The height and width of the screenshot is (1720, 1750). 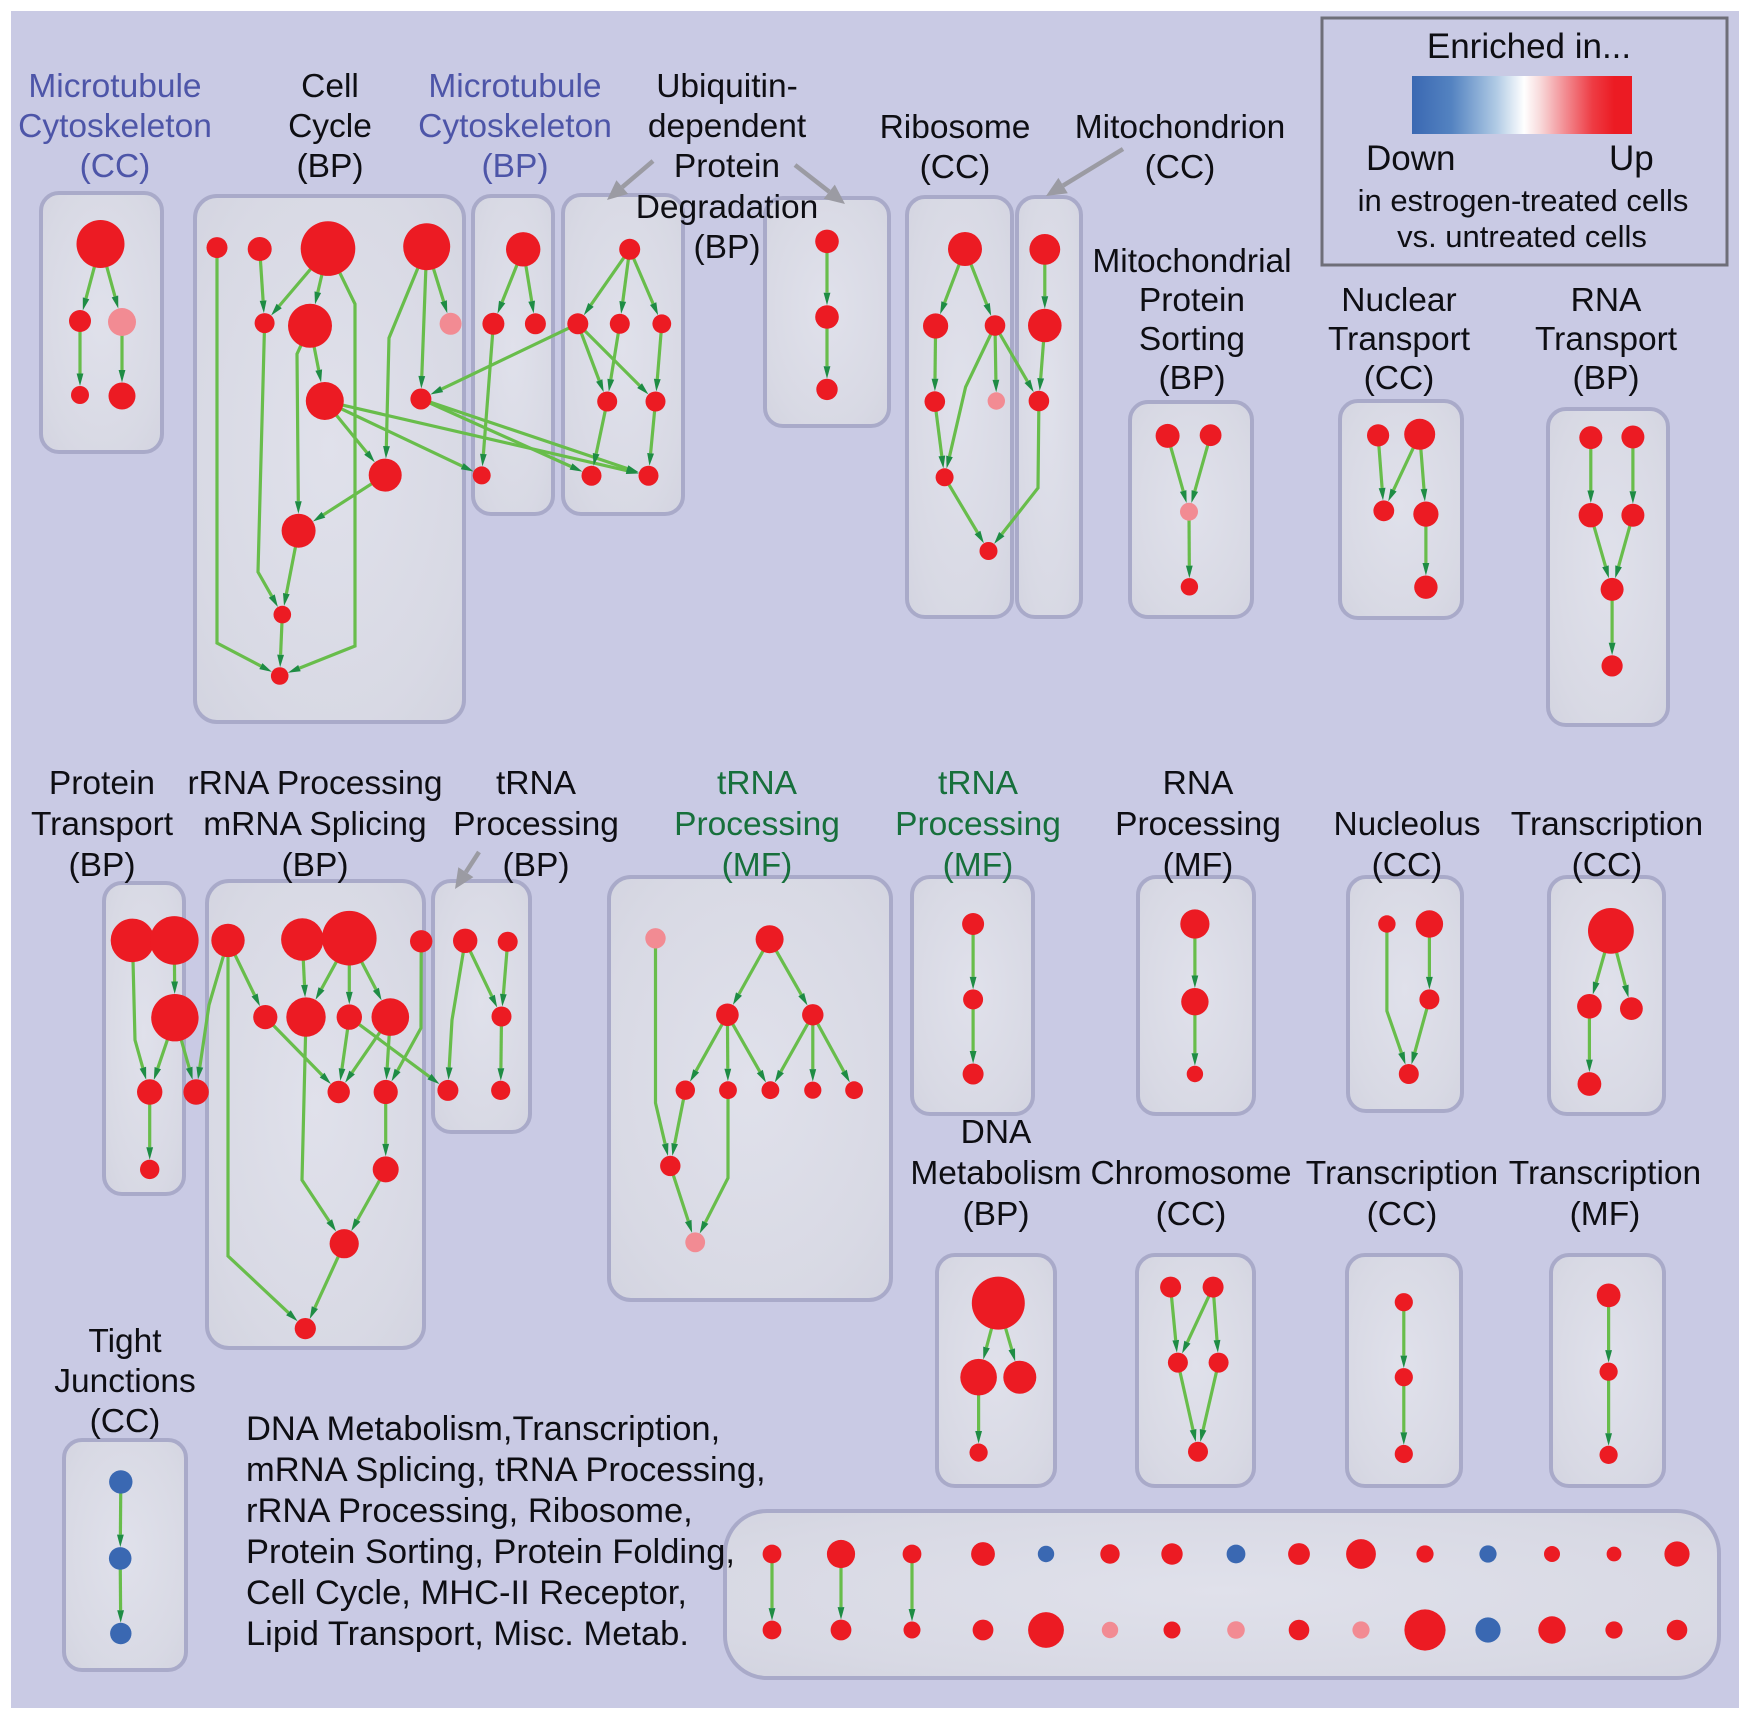 I want to click on svg-text: Metabolism, so click(x=995, y=1173).